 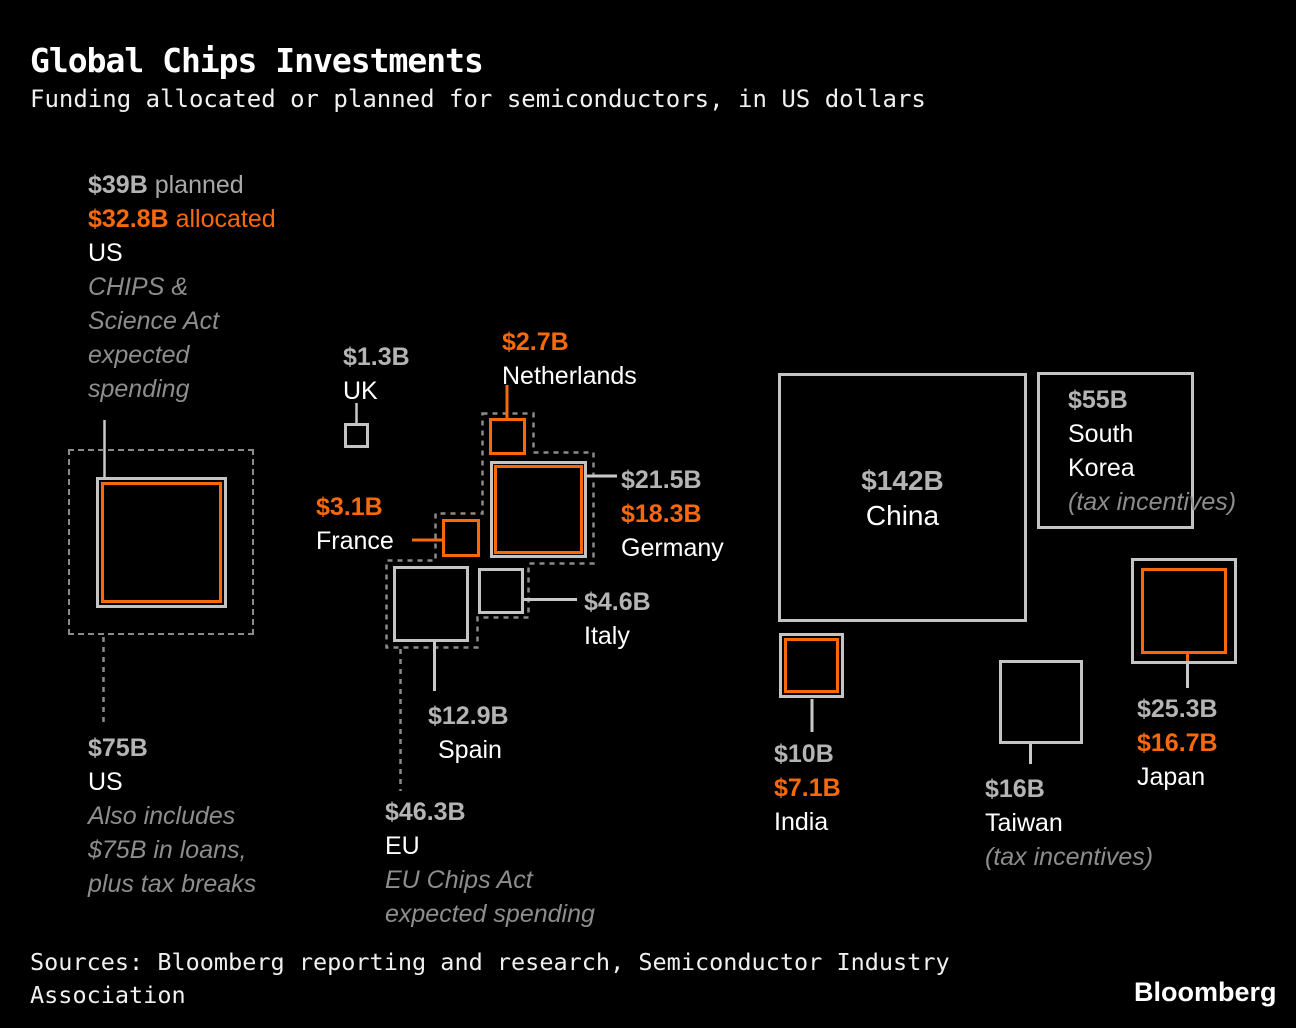 I want to click on india-allocated-value: $7.1B, so click(x=807, y=788).